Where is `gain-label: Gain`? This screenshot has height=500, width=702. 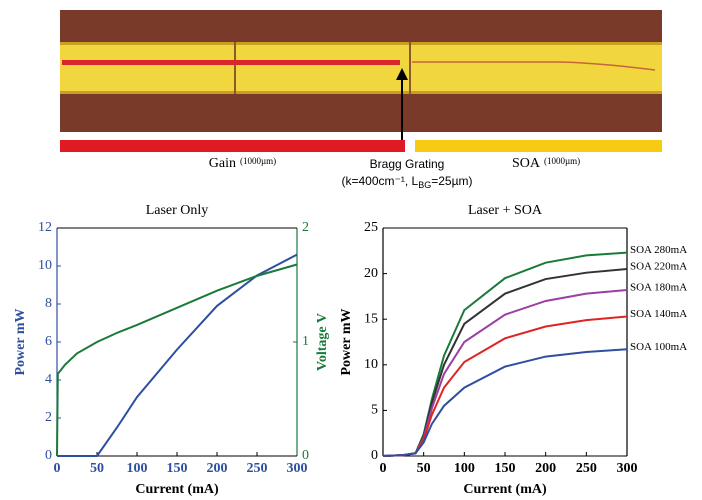
gain-label: Gain is located at coordinates (222, 163).